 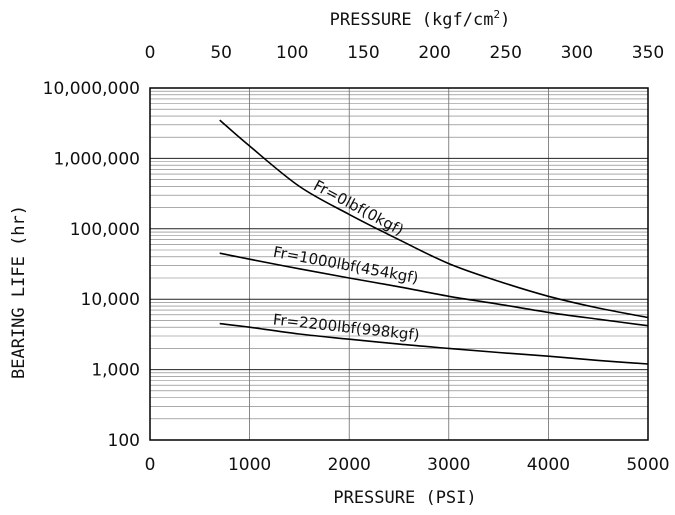 What do you see at coordinates (96, 159) in the screenshot?
I see `y-tick-label: 1,000,000` at bounding box center [96, 159].